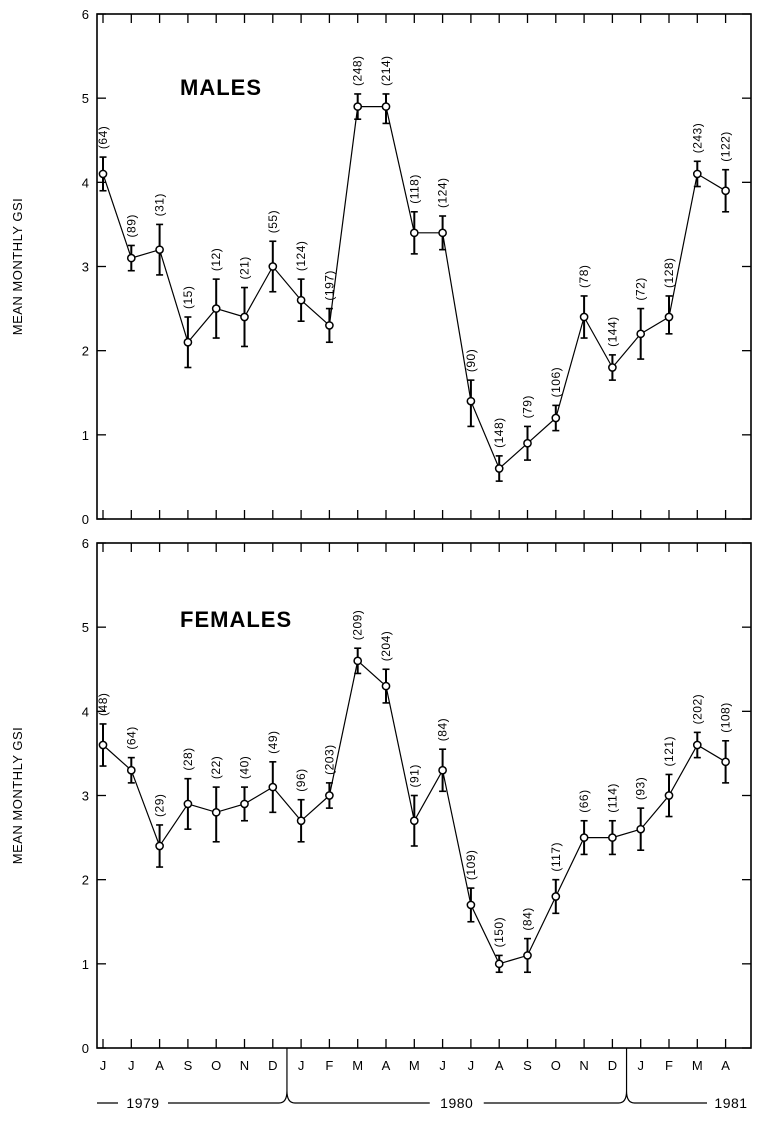 The height and width of the screenshot is (1121, 762). Describe the element at coordinates (358, 70) in the screenshot. I see `males-sample-size-label: (248)` at that location.